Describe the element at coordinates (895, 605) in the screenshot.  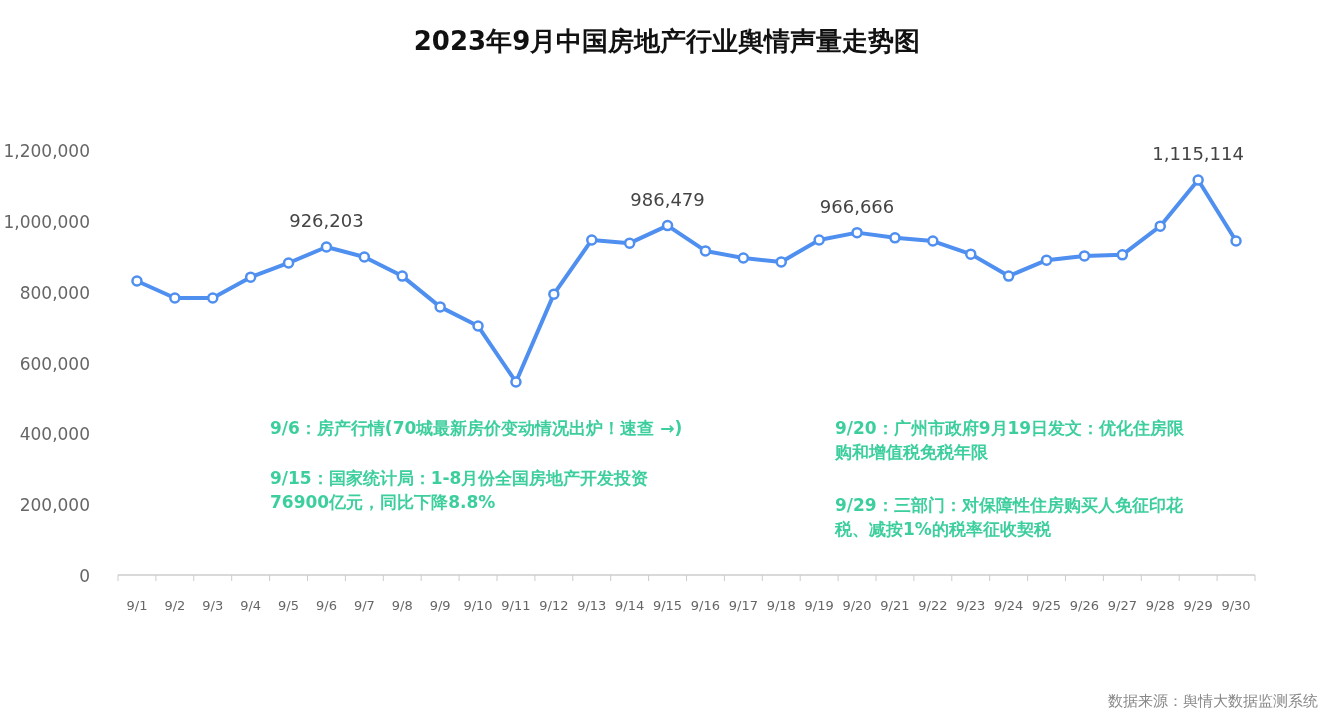
I see `x-tick-label: 9/21` at that location.